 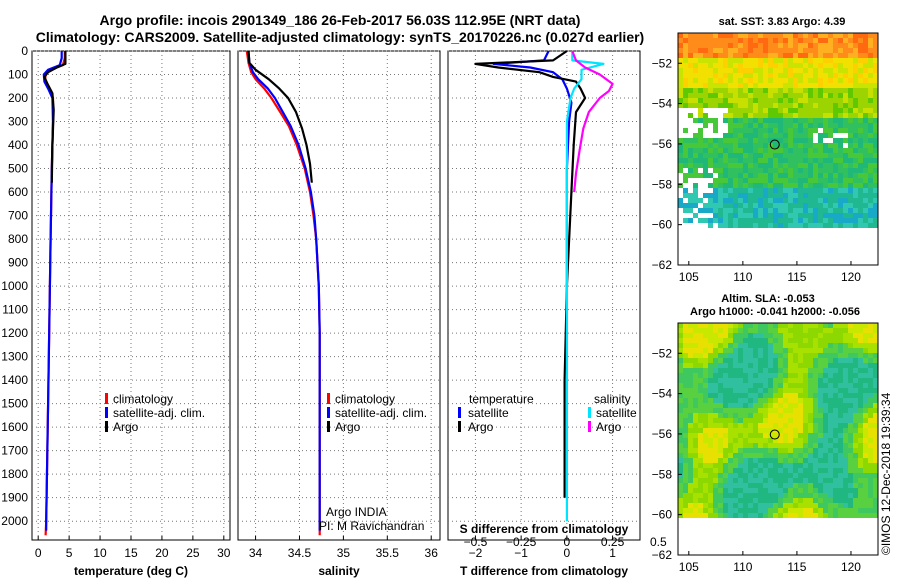 I want to click on sst-map-title: sat. SST: 3.83 Argo: 4.39, so click(x=782, y=22).